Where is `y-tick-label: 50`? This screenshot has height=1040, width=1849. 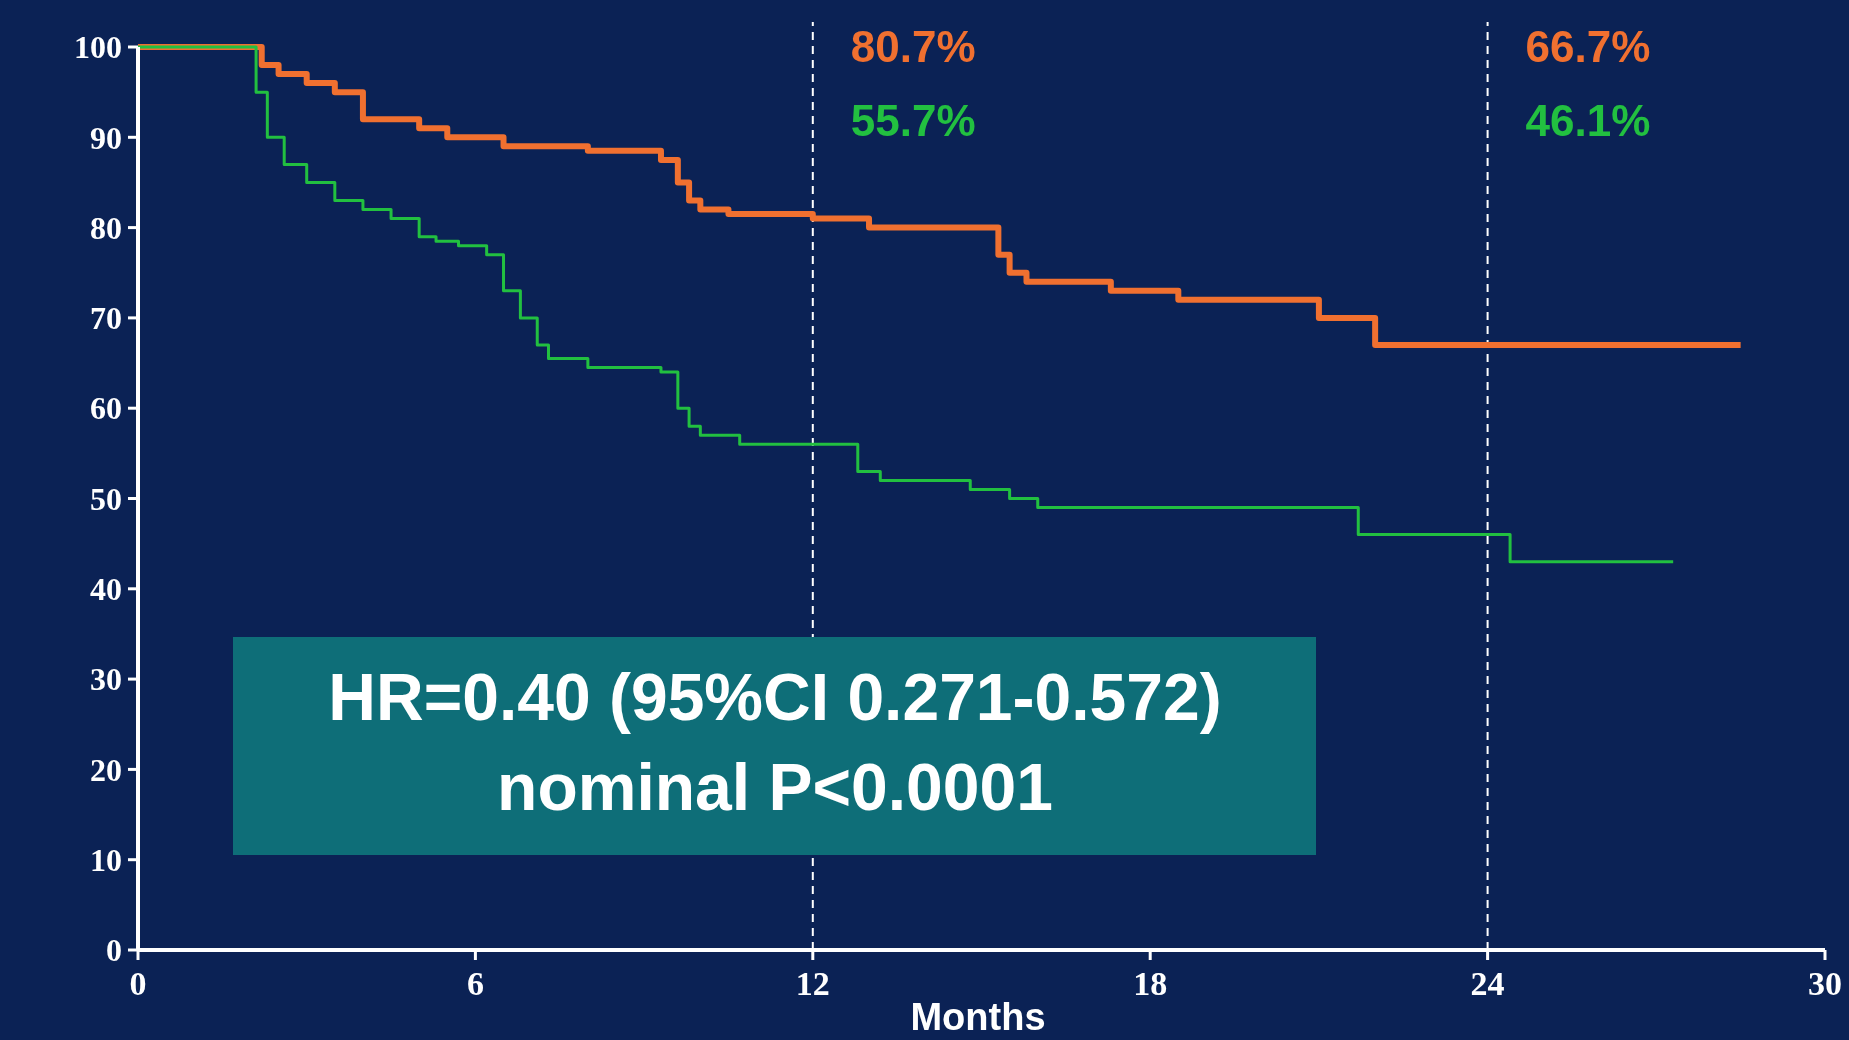 y-tick-label: 50 is located at coordinates (106, 498).